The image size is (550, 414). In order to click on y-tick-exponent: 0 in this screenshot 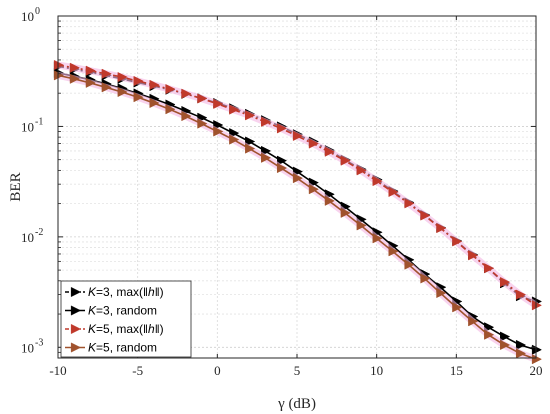, I will do `click(37, 11)`.